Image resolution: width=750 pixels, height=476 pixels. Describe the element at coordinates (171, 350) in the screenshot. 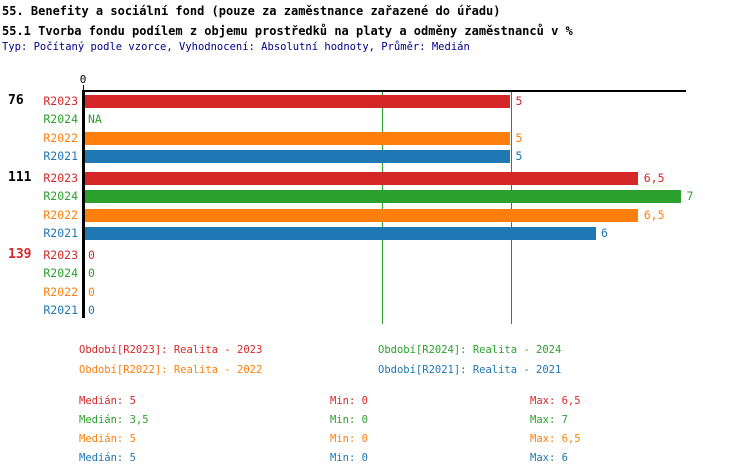

I see `legend-item-r2023: Období[R2023]: Realita - 2023` at that location.